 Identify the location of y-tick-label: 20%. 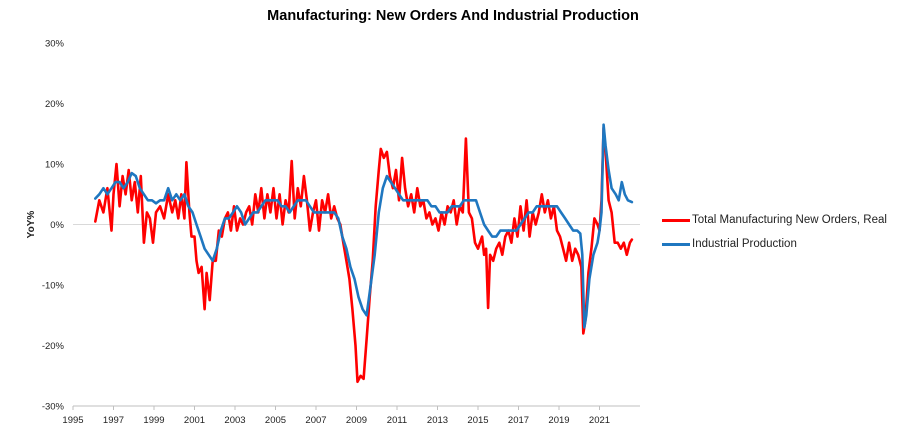
(55, 104).